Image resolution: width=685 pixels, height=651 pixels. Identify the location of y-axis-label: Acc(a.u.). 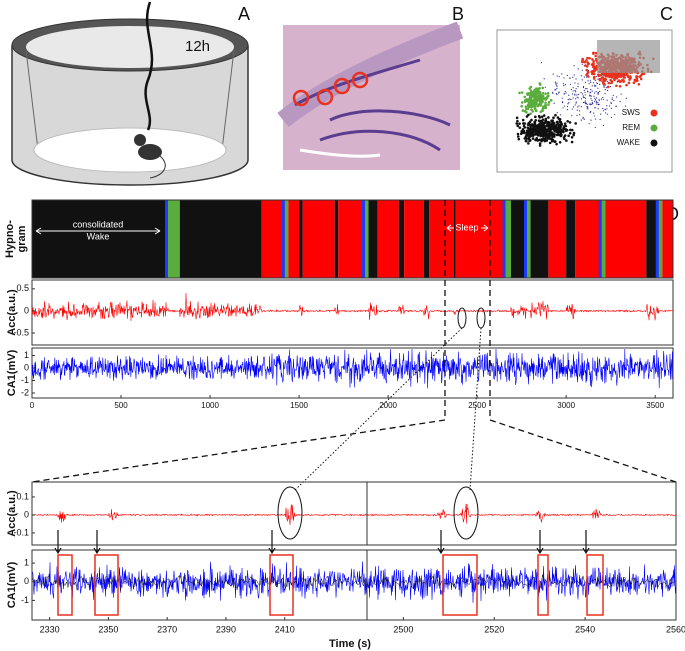
(12, 513).